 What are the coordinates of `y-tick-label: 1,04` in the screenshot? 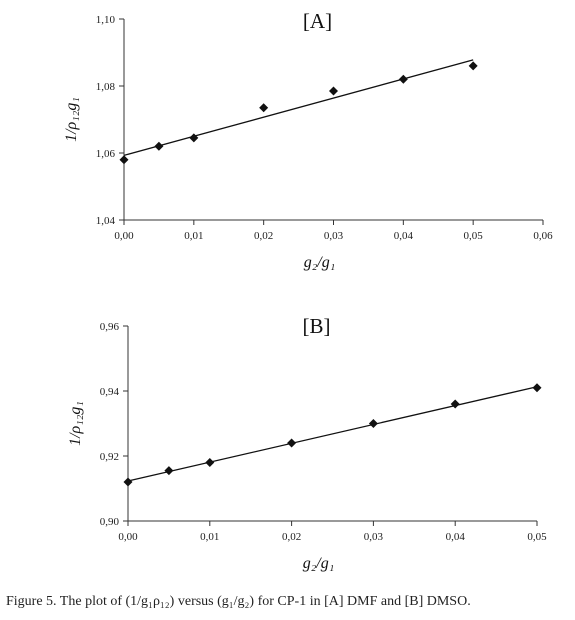 It's located at (106, 221).